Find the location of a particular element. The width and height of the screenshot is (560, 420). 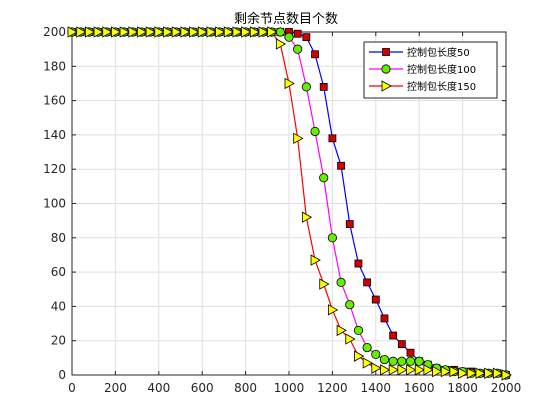

legend: 控制包长度50 控制包长度100 控制包长度150 is located at coordinates (430, 70).